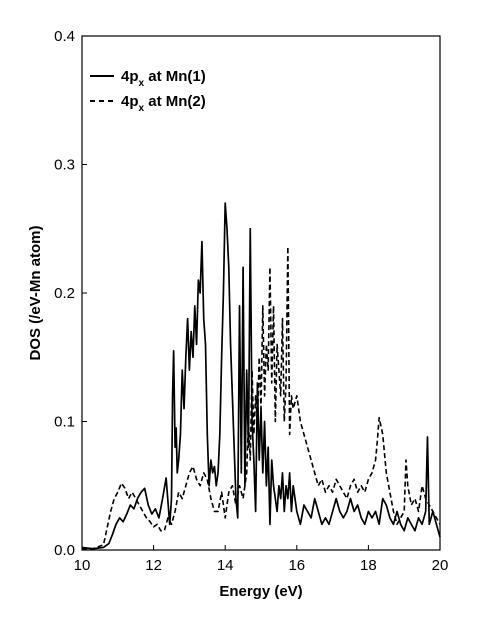 This screenshot has height=628, width=479. I want to click on y-tick-label: 0.4, so click(64, 36).